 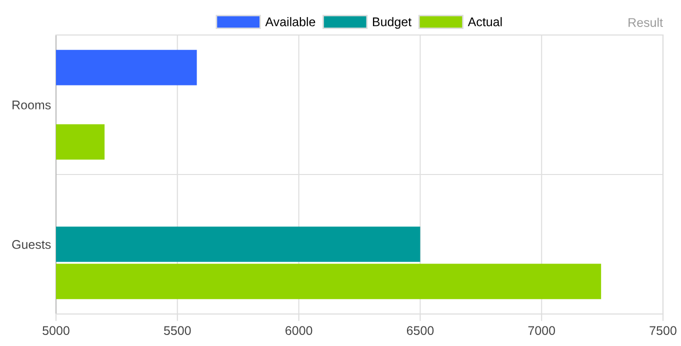 What do you see at coordinates (485, 21) in the screenshot?
I see `legend-label: Actual` at bounding box center [485, 21].